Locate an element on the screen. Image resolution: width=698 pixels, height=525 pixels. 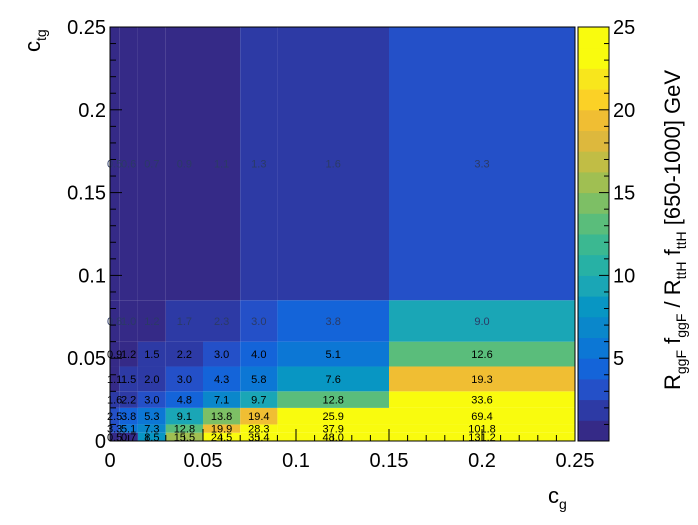
cell-value-label: 0.9 is located at coordinates (184, 165).